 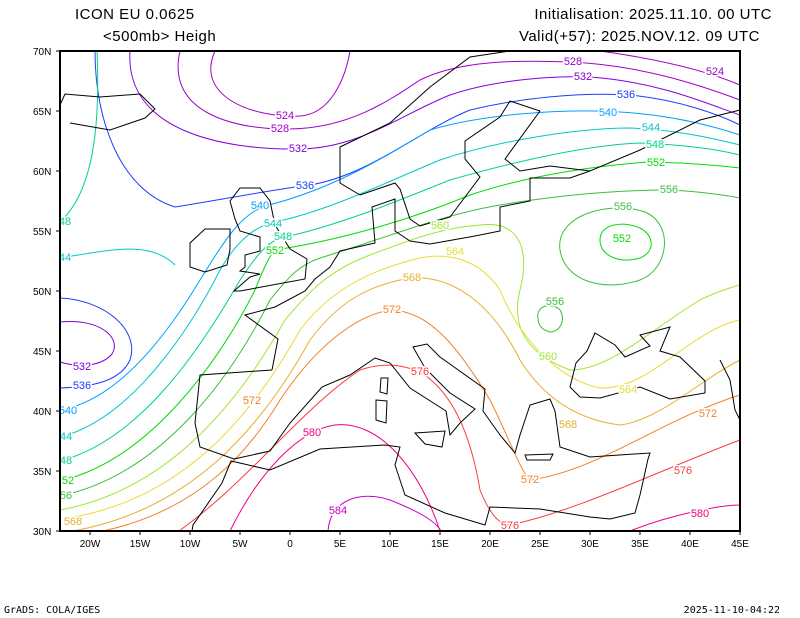 I want to click on contour-548-west, so click(x=79, y=136).